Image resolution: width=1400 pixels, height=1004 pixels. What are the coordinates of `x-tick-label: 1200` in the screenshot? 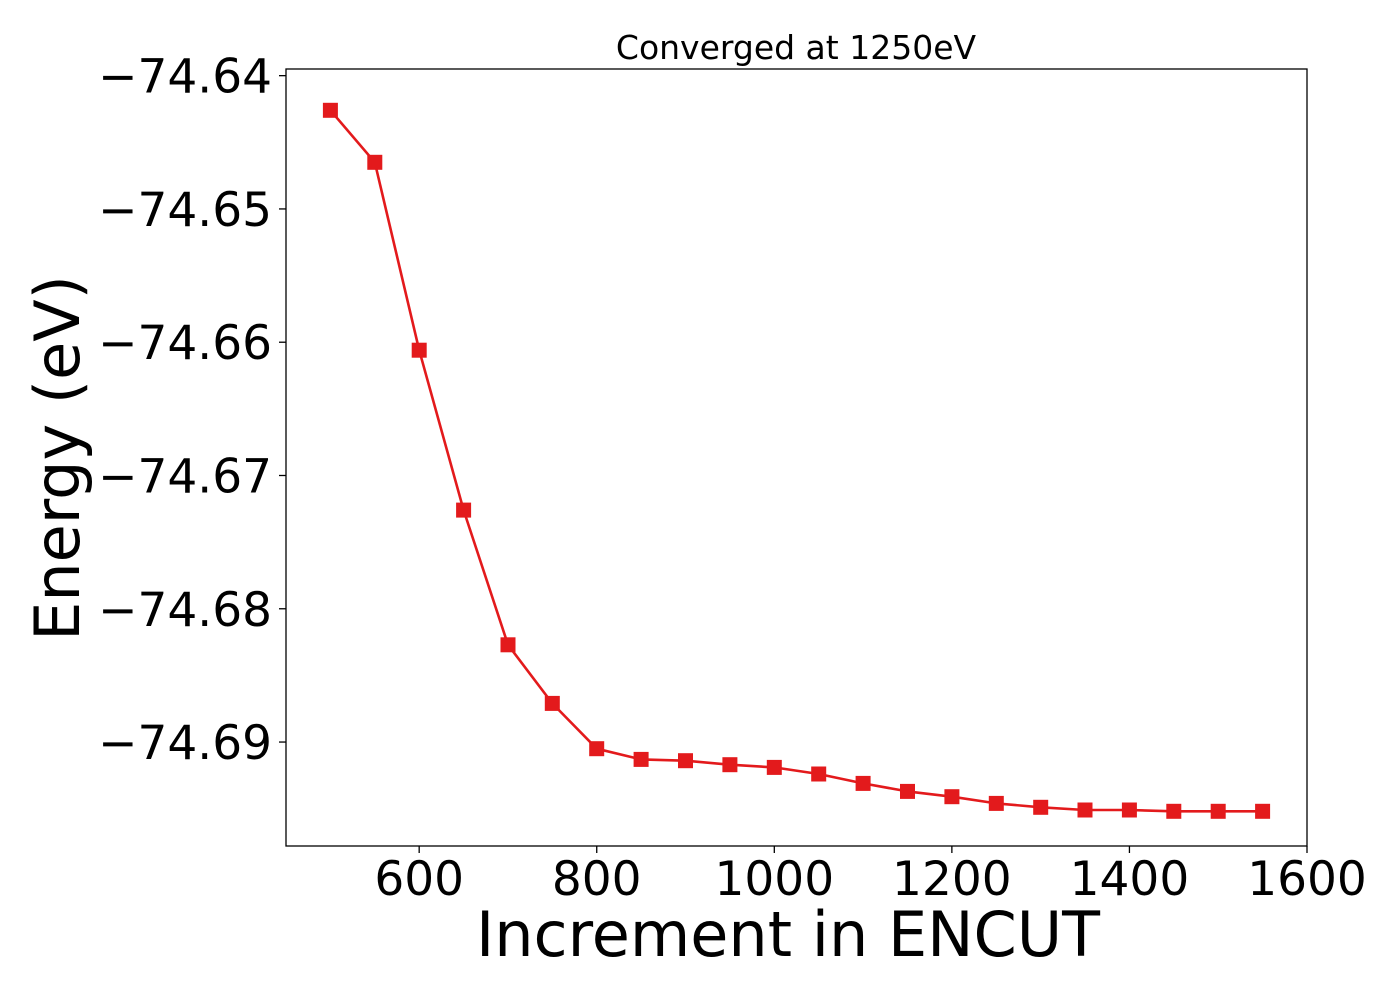 It's located at (952, 879).